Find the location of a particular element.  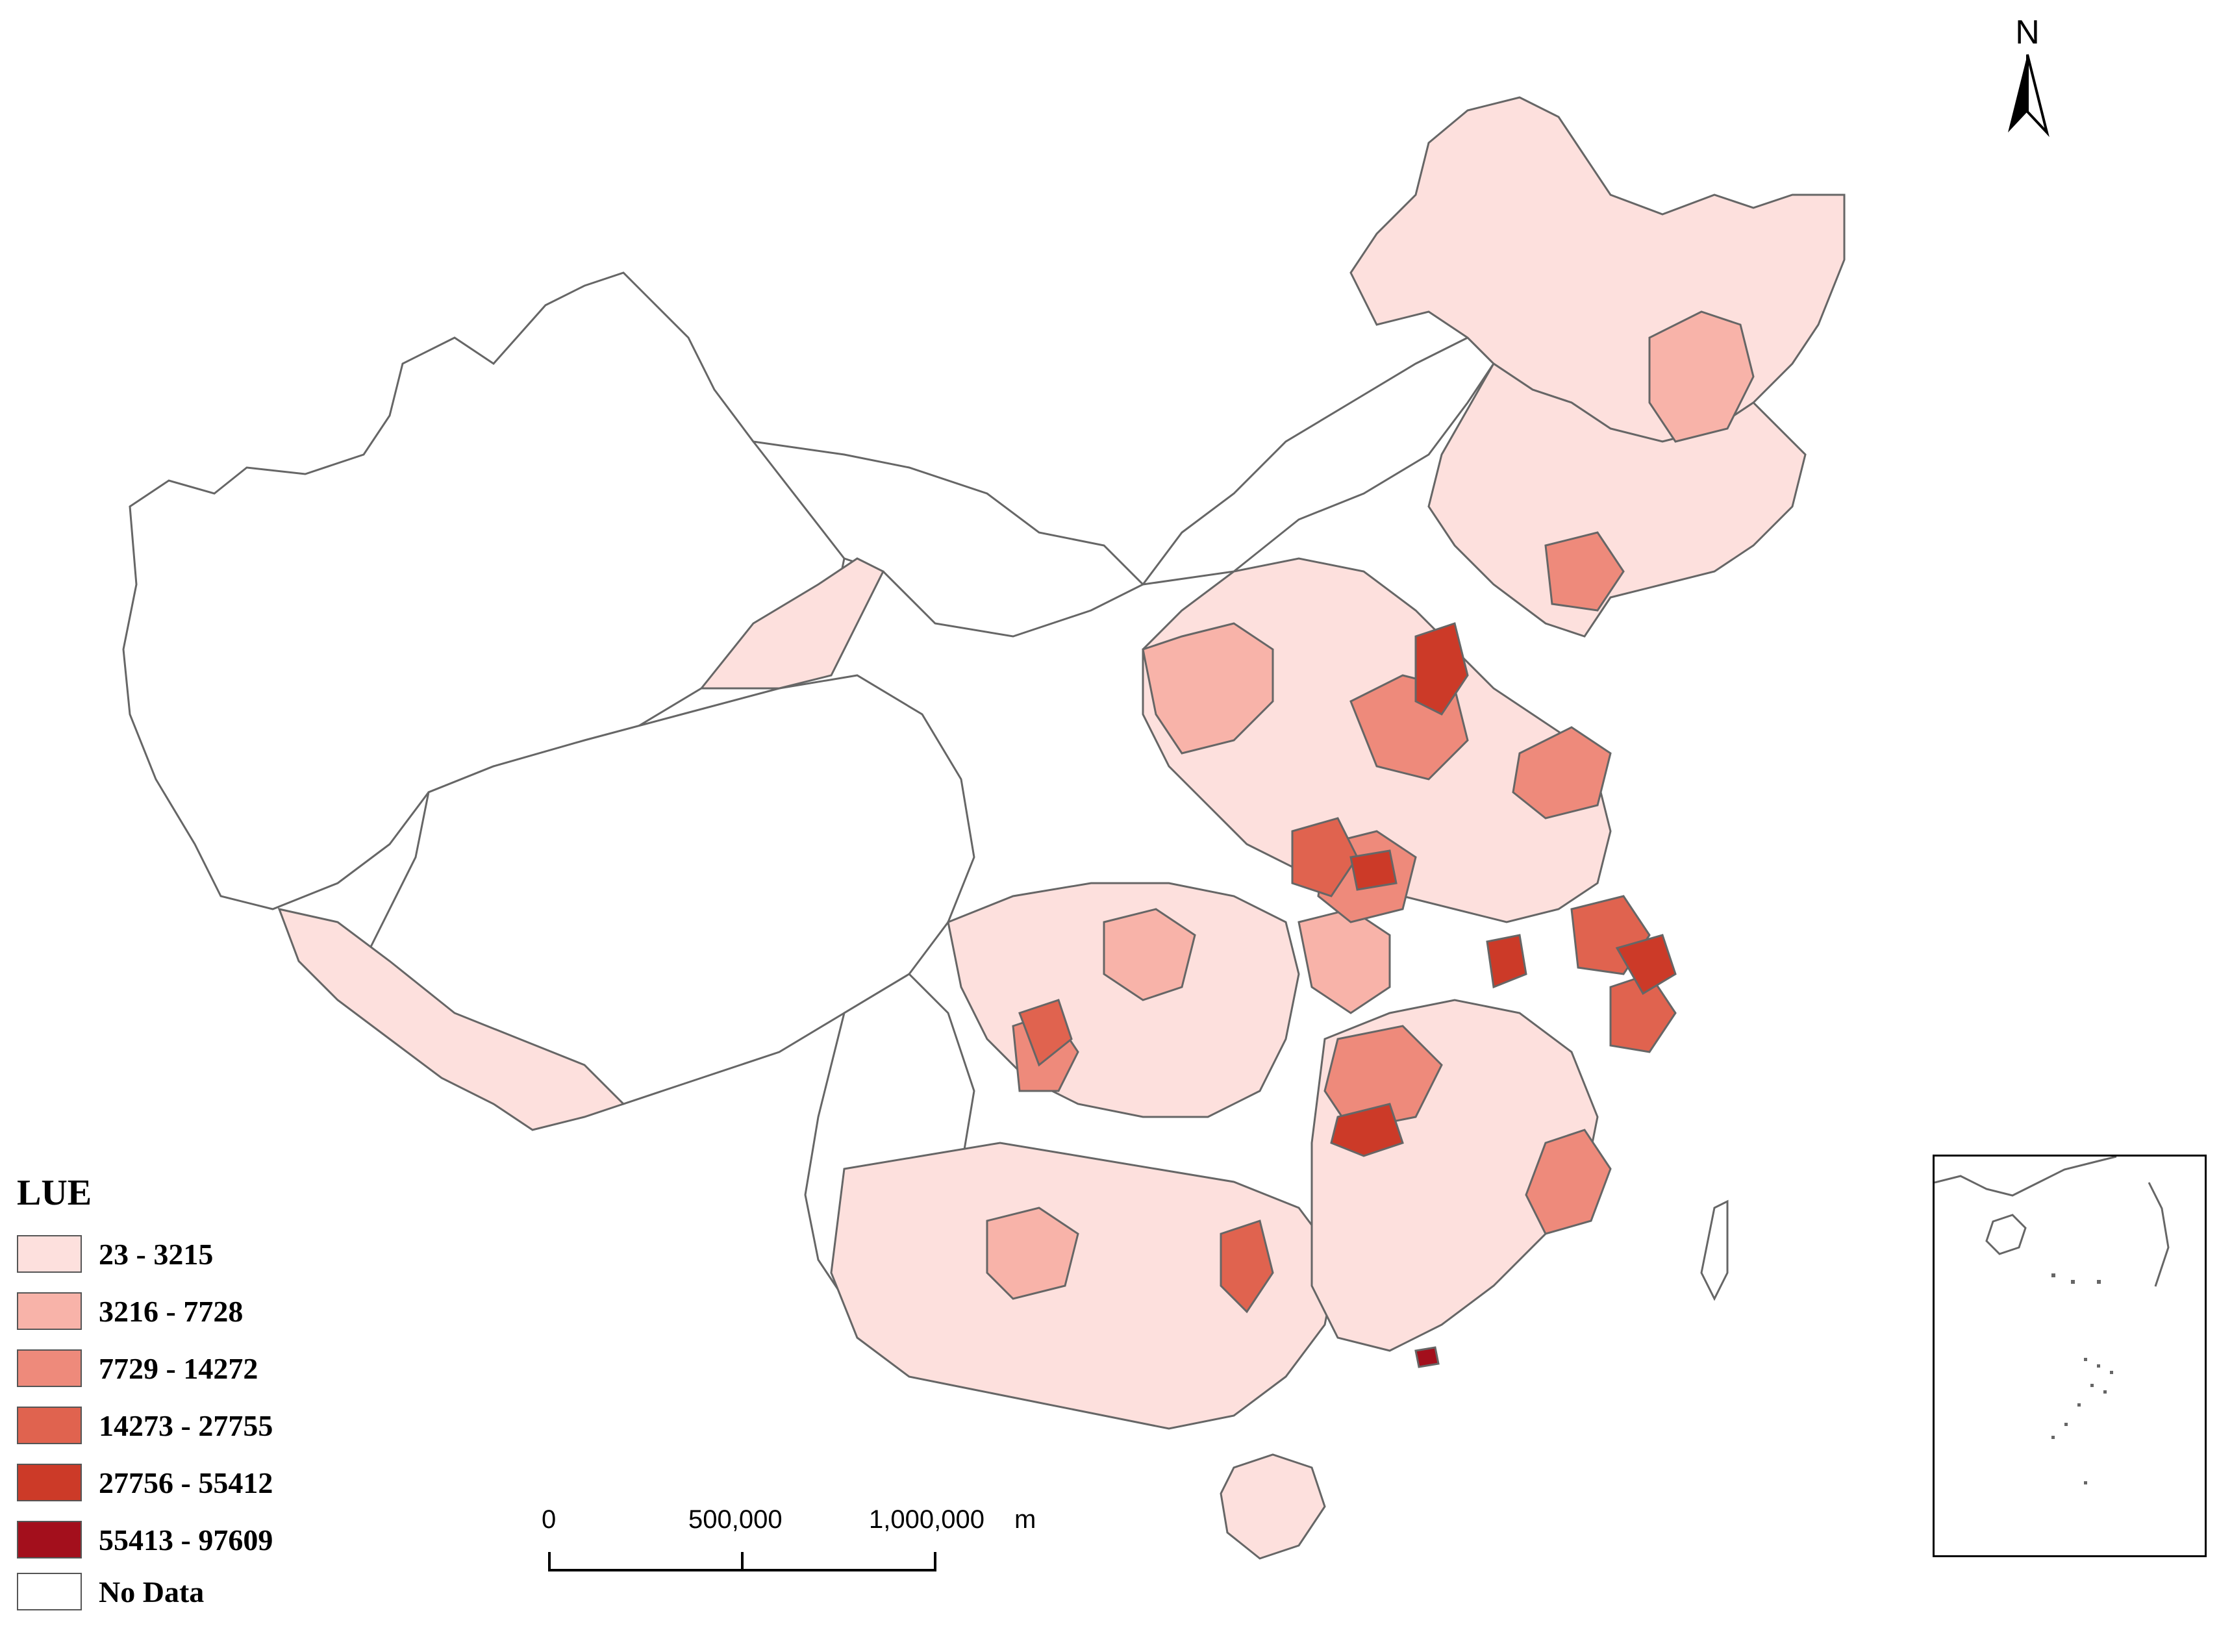

region-fujian is located at coordinates (1568, 1182).